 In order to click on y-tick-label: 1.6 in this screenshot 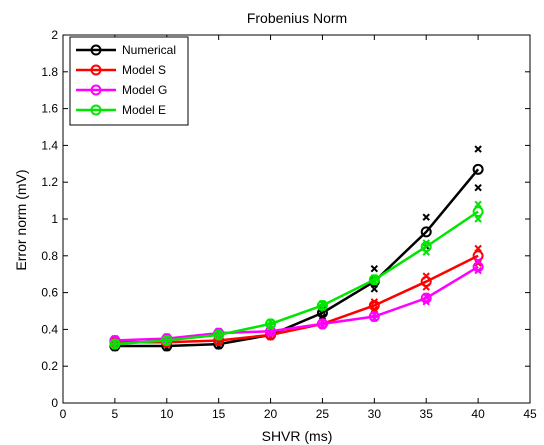, I will do `click(49, 109)`.